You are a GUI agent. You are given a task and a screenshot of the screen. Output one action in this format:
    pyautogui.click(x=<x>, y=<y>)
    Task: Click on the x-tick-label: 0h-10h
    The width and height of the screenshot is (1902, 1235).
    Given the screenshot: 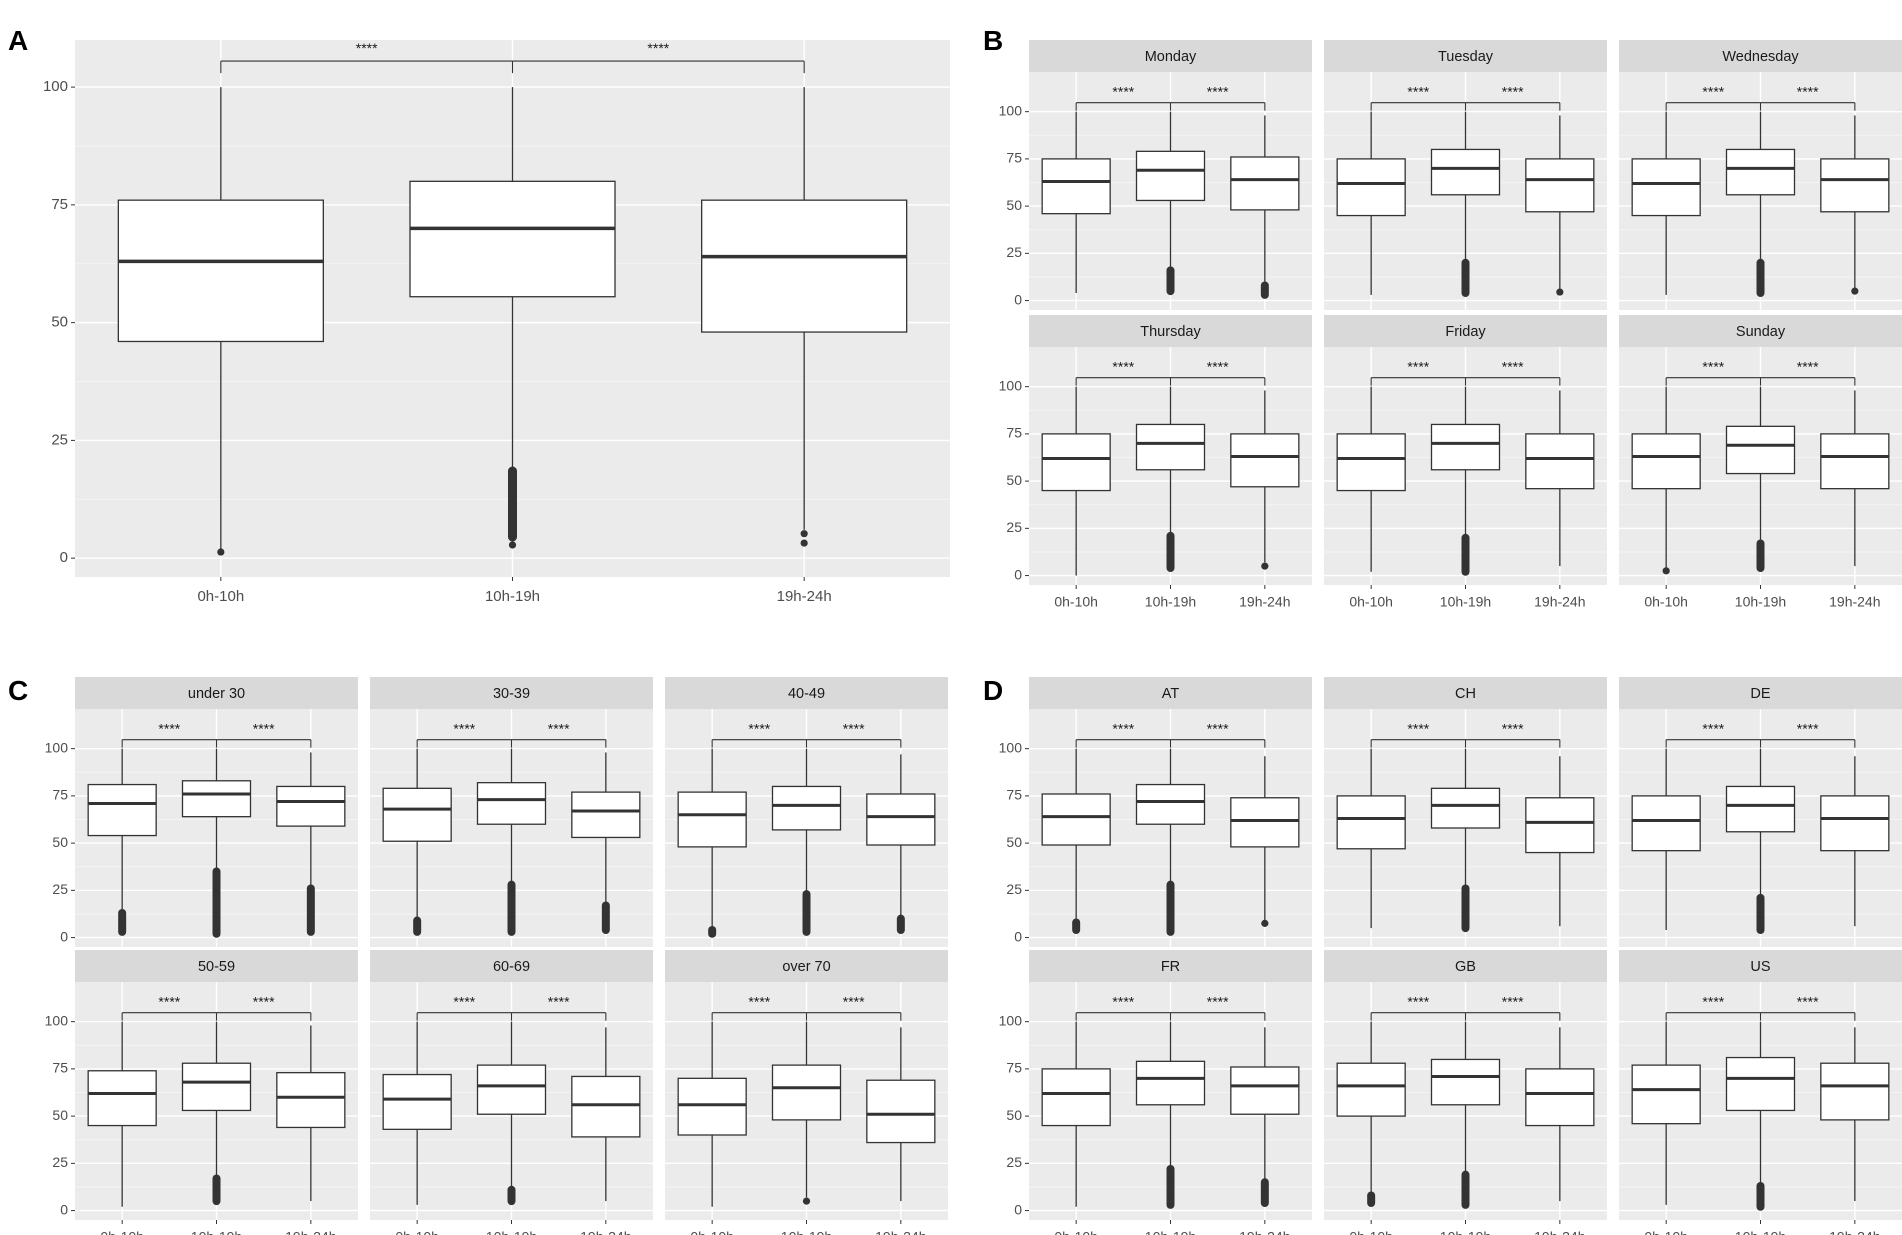 What is the action you would take?
    pyautogui.click(x=122, y=1232)
    